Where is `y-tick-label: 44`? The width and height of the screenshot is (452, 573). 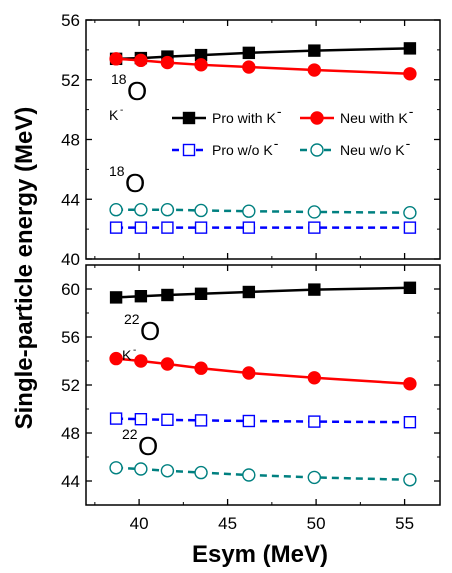 y-tick-label: 44 is located at coordinates (70, 481).